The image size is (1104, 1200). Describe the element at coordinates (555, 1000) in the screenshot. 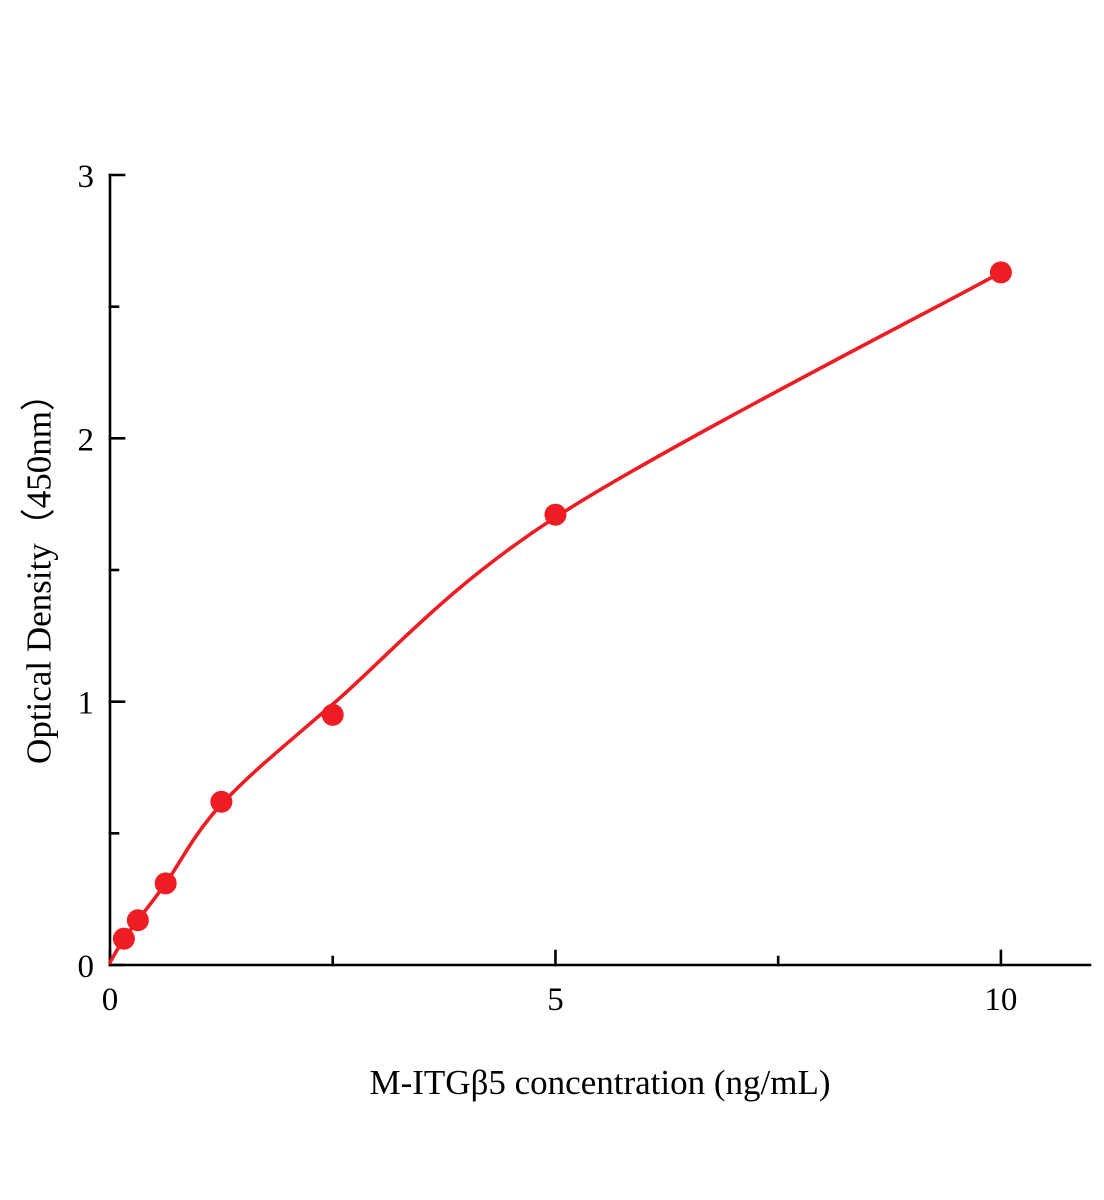

I see `x-tick-label: 5` at that location.